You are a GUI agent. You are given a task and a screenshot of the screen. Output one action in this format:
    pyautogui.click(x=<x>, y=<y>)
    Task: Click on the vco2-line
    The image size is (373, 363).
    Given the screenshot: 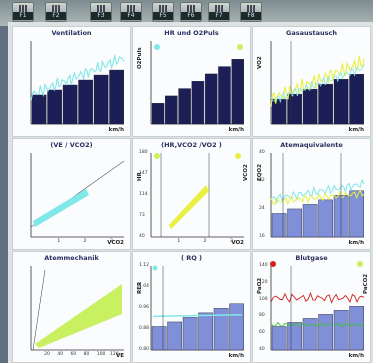 What is the action you would take?
    pyautogui.click(x=317, y=83)
    